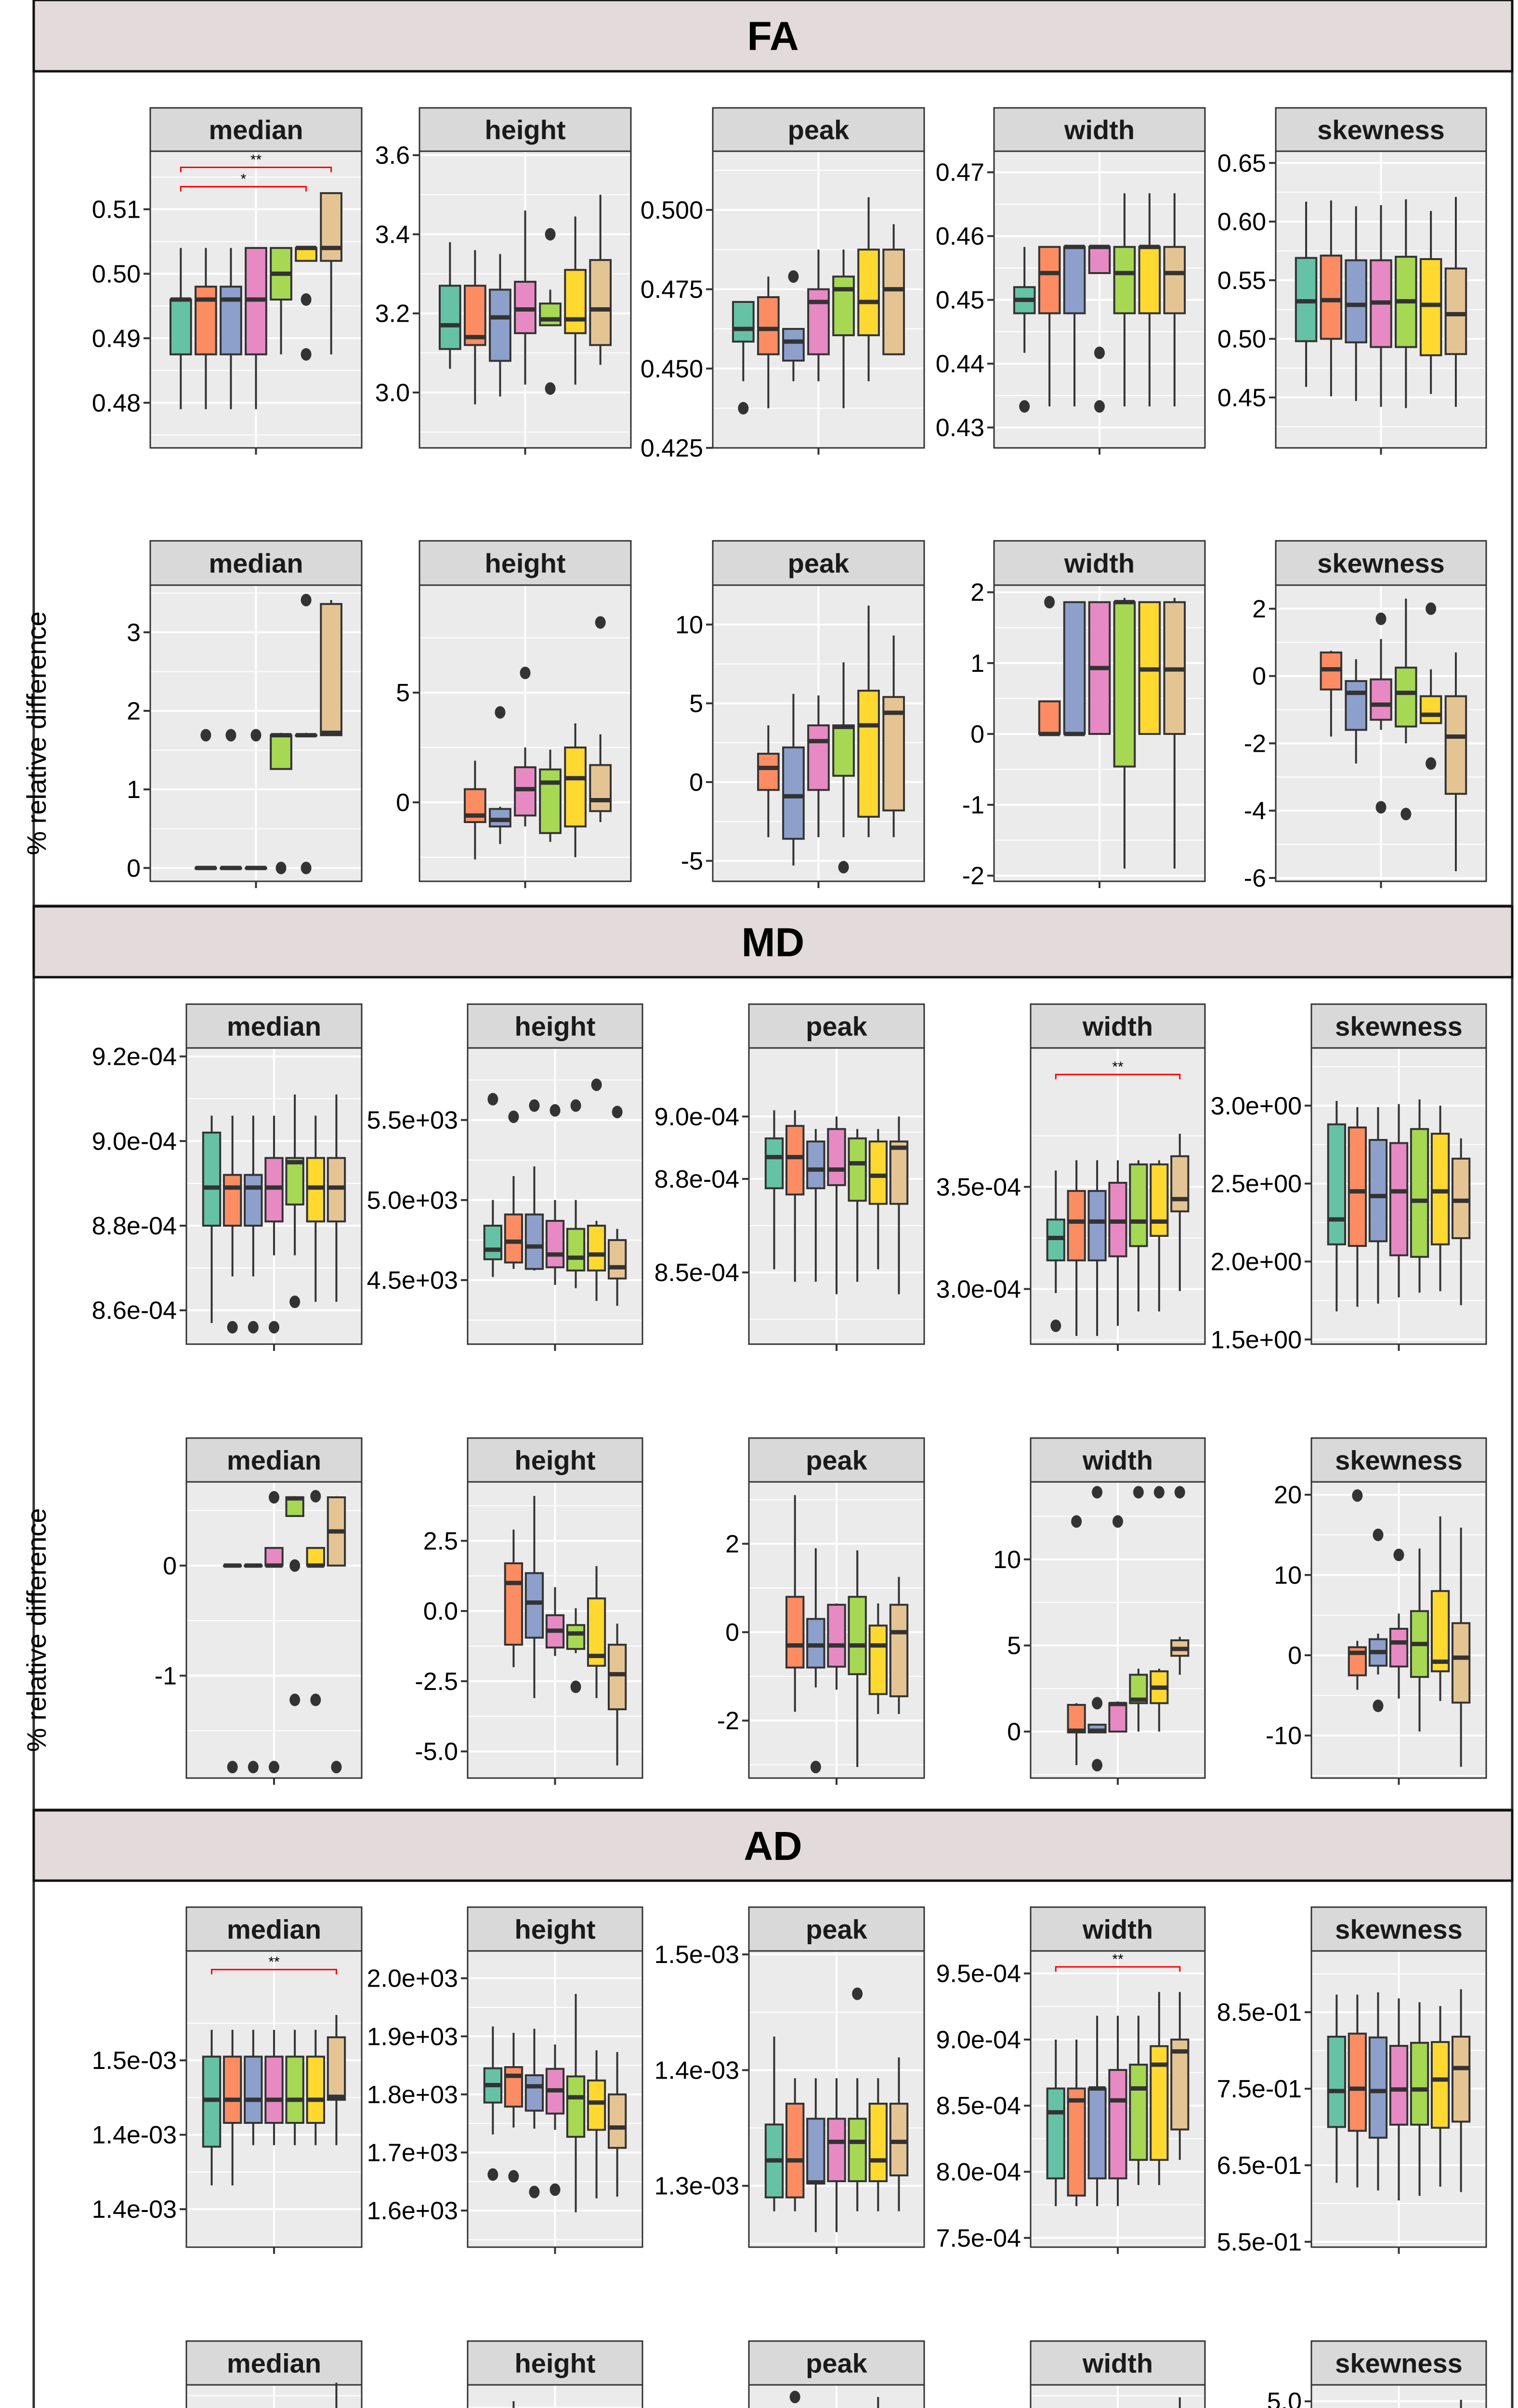 The height and width of the screenshot is (2408, 1518). Describe the element at coordinates (960, 300) in the screenshot. I see `y-tick-label: 0.45` at that location.